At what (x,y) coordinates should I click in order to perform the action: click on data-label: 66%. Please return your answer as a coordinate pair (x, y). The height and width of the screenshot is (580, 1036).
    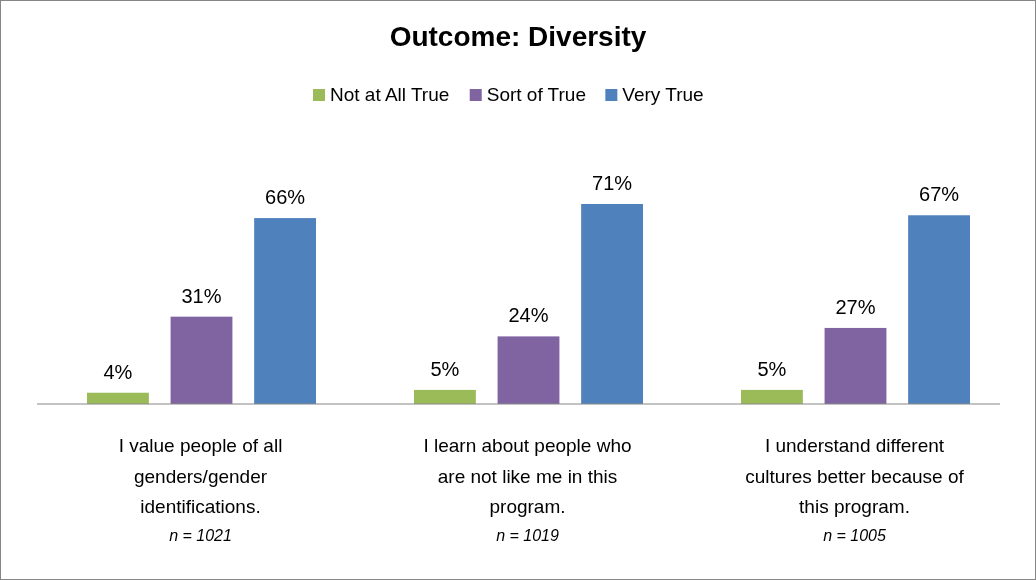
    Looking at the image, I should click on (285, 197).